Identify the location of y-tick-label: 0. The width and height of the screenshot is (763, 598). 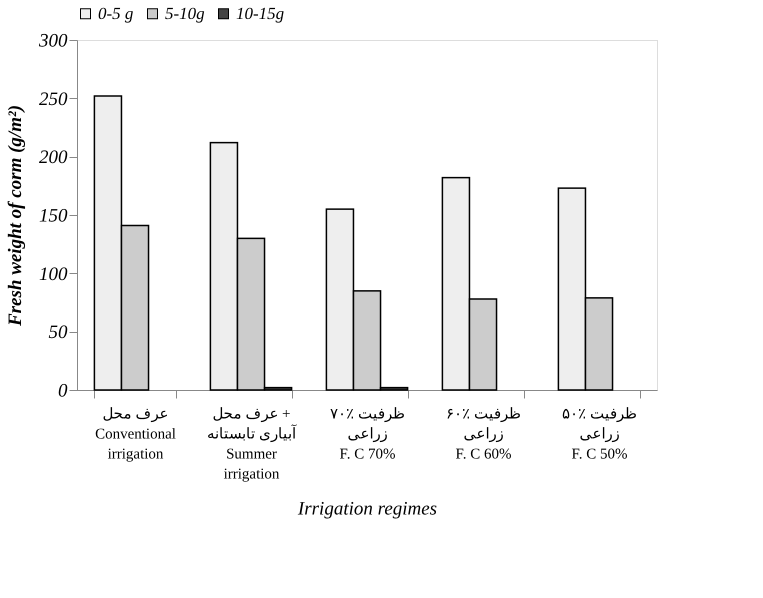
(63, 391).